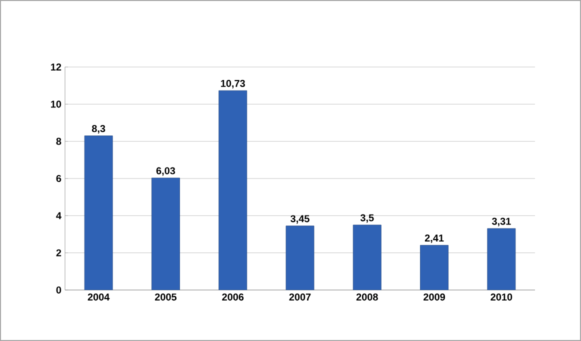 This screenshot has height=341, width=581. I want to click on x-tick-label: 2009, so click(434, 297).